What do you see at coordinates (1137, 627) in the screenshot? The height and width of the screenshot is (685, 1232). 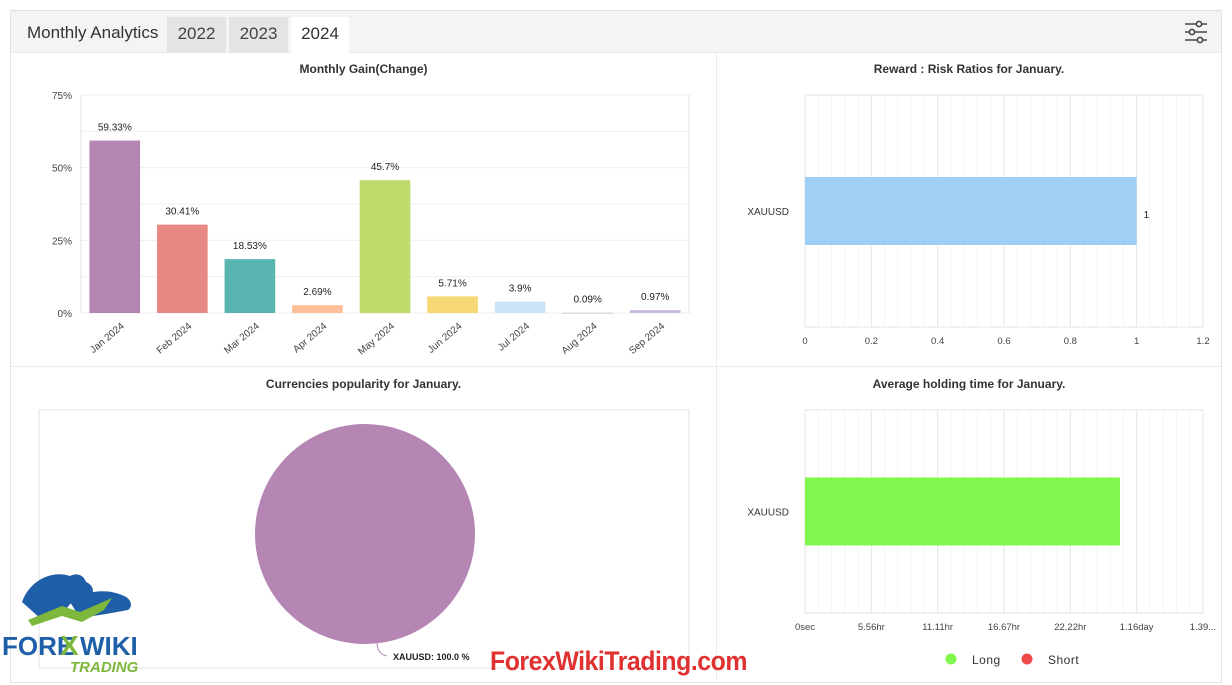 I see `x-tick-label: 1.16day` at bounding box center [1137, 627].